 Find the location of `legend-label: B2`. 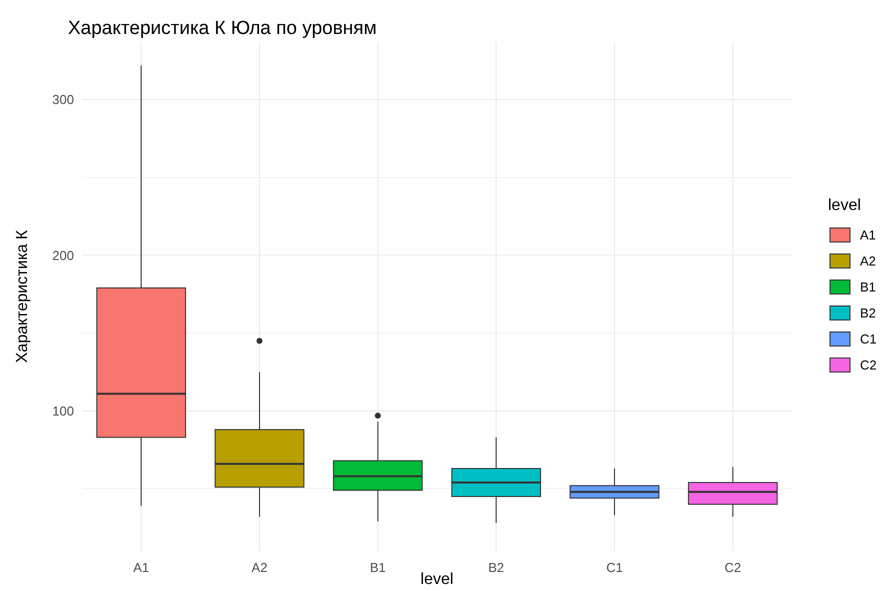

legend-label: B2 is located at coordinates (868, 313).